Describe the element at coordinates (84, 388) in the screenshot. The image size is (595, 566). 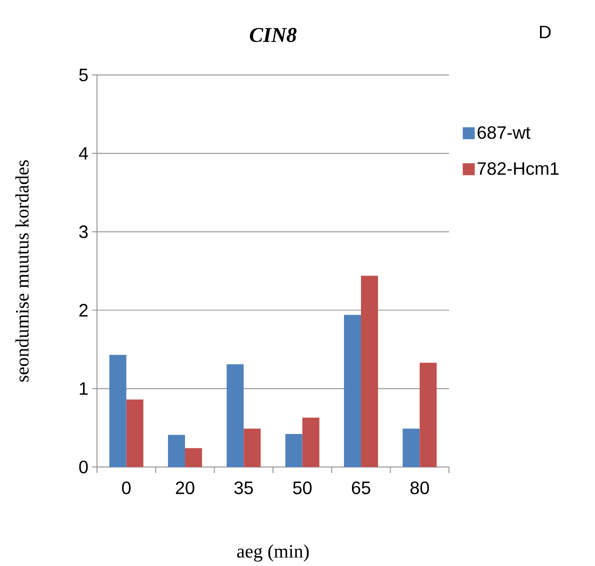
I see `y-tick-label: 1` at that location.